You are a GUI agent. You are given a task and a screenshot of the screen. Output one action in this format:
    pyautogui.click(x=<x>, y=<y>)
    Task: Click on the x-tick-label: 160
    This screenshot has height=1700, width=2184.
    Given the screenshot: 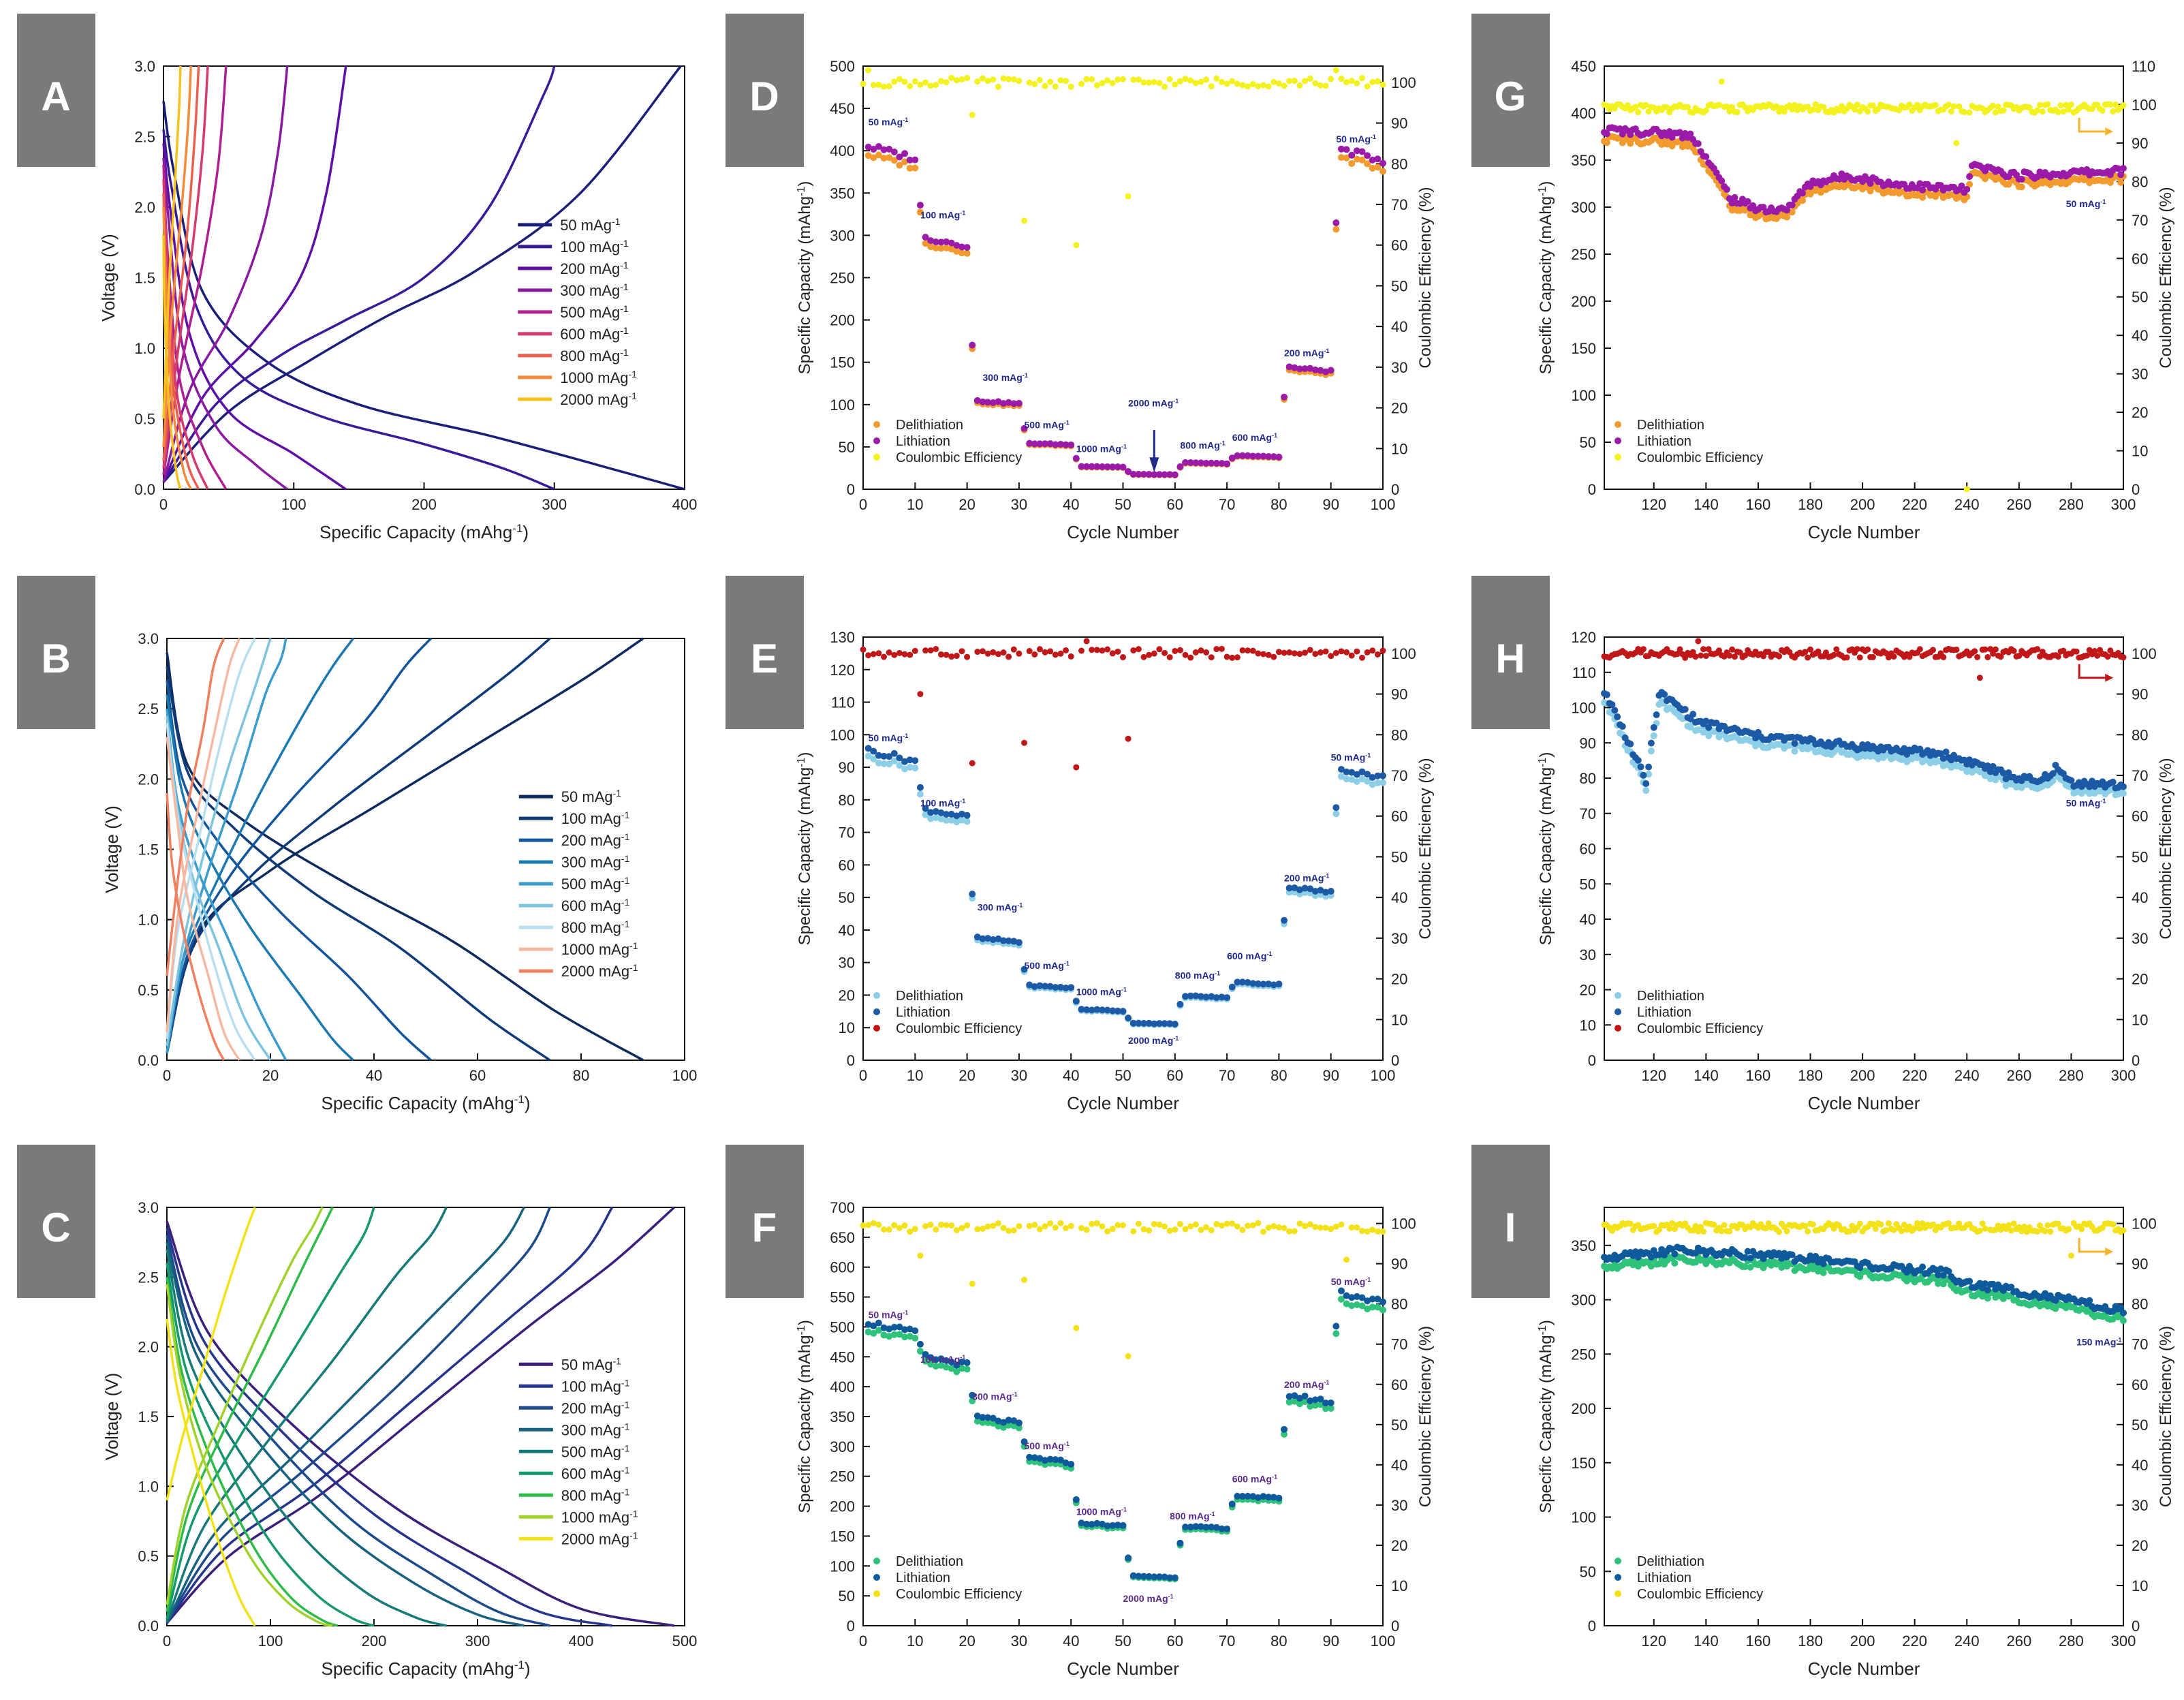 What is the action you would take?
    pyautogui.click(x=1758, y=504)
    